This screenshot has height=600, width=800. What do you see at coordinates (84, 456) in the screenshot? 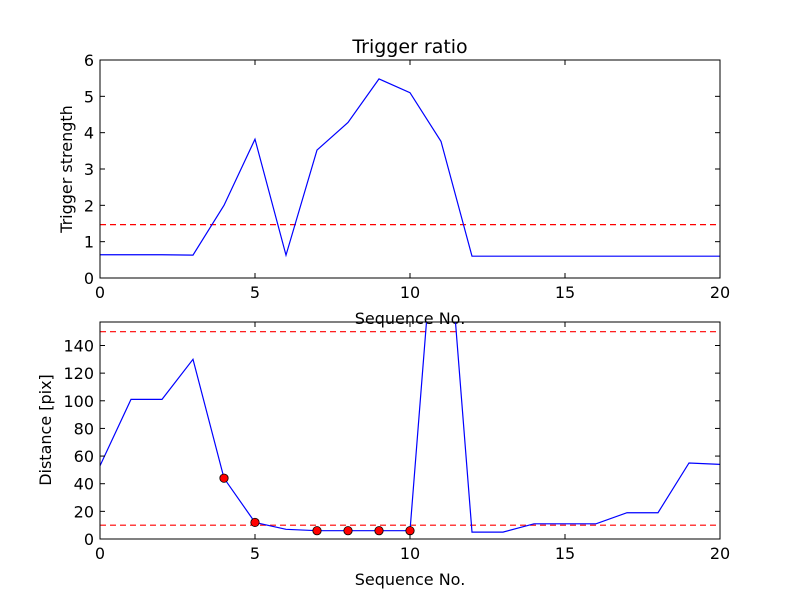
I see `y-tick-label: 60` at bounding box center [84, 456].